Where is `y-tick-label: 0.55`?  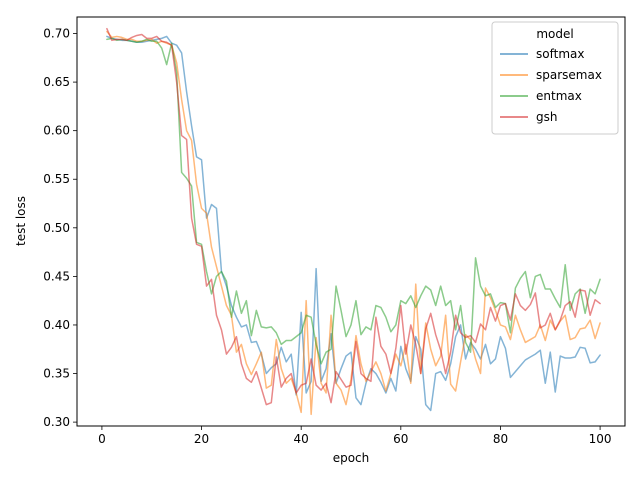 y-tick-label: 0.55 is located at coordinates (56, 179).